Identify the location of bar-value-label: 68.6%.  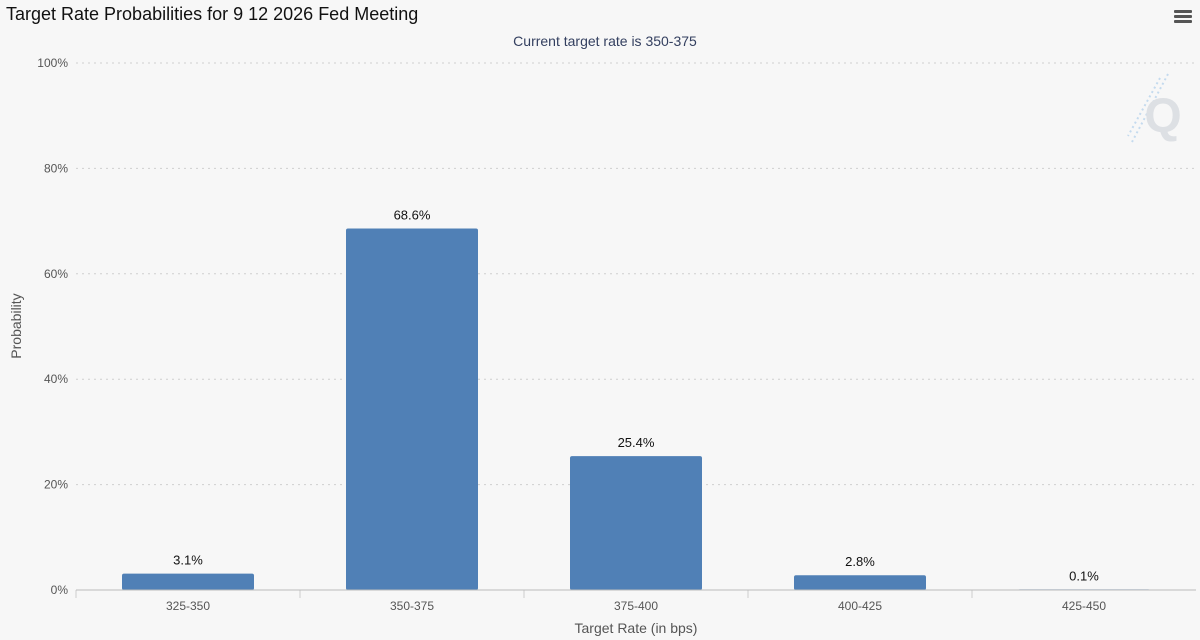
(412, 214).